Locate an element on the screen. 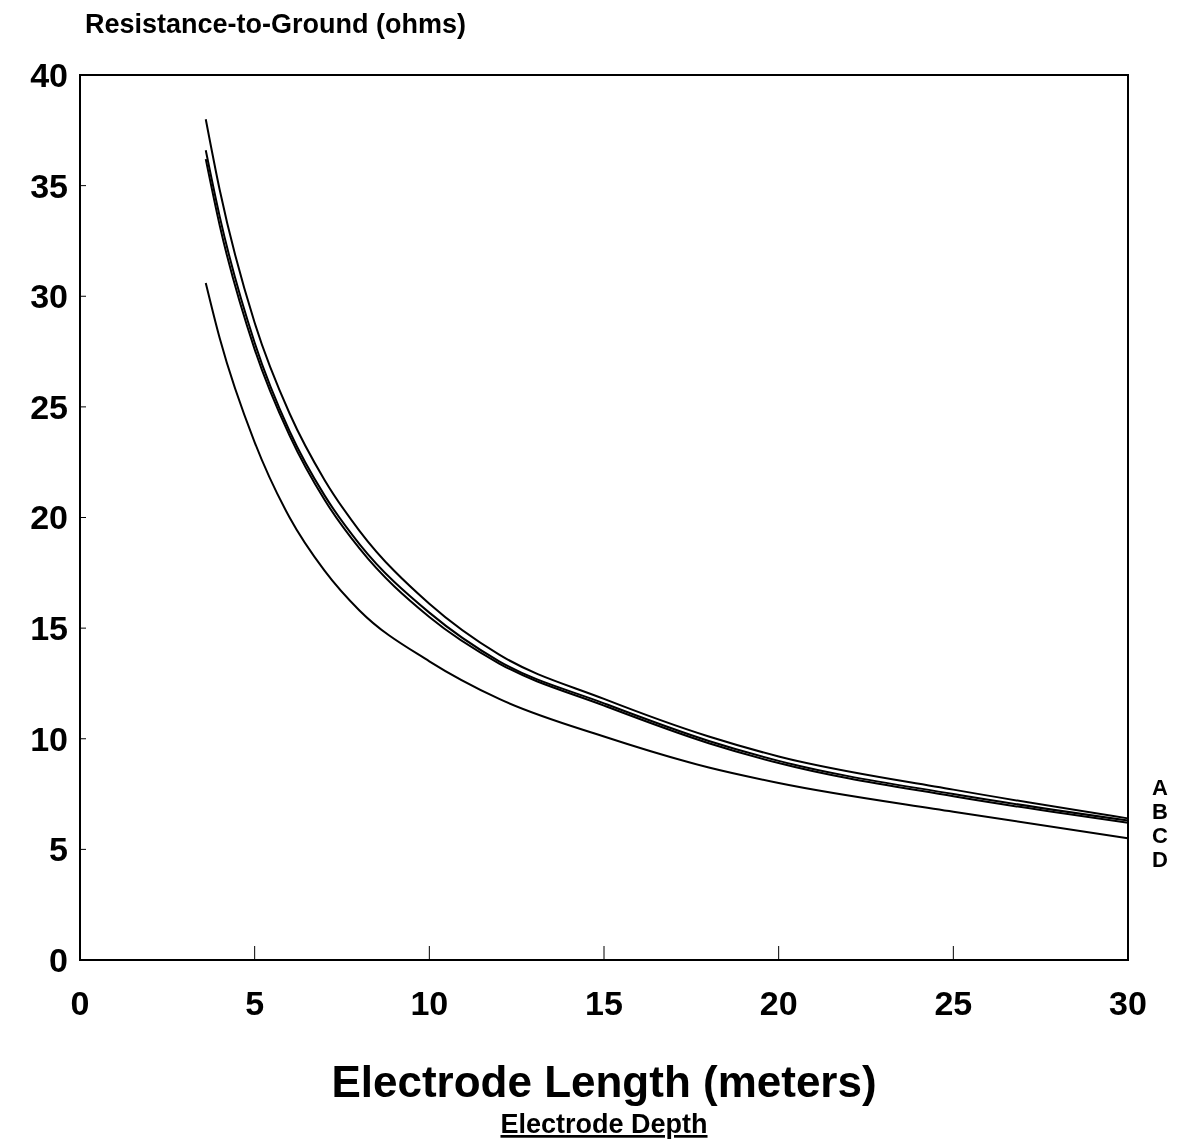  y-tick-label: 25 is located at coordinates (49, 406).